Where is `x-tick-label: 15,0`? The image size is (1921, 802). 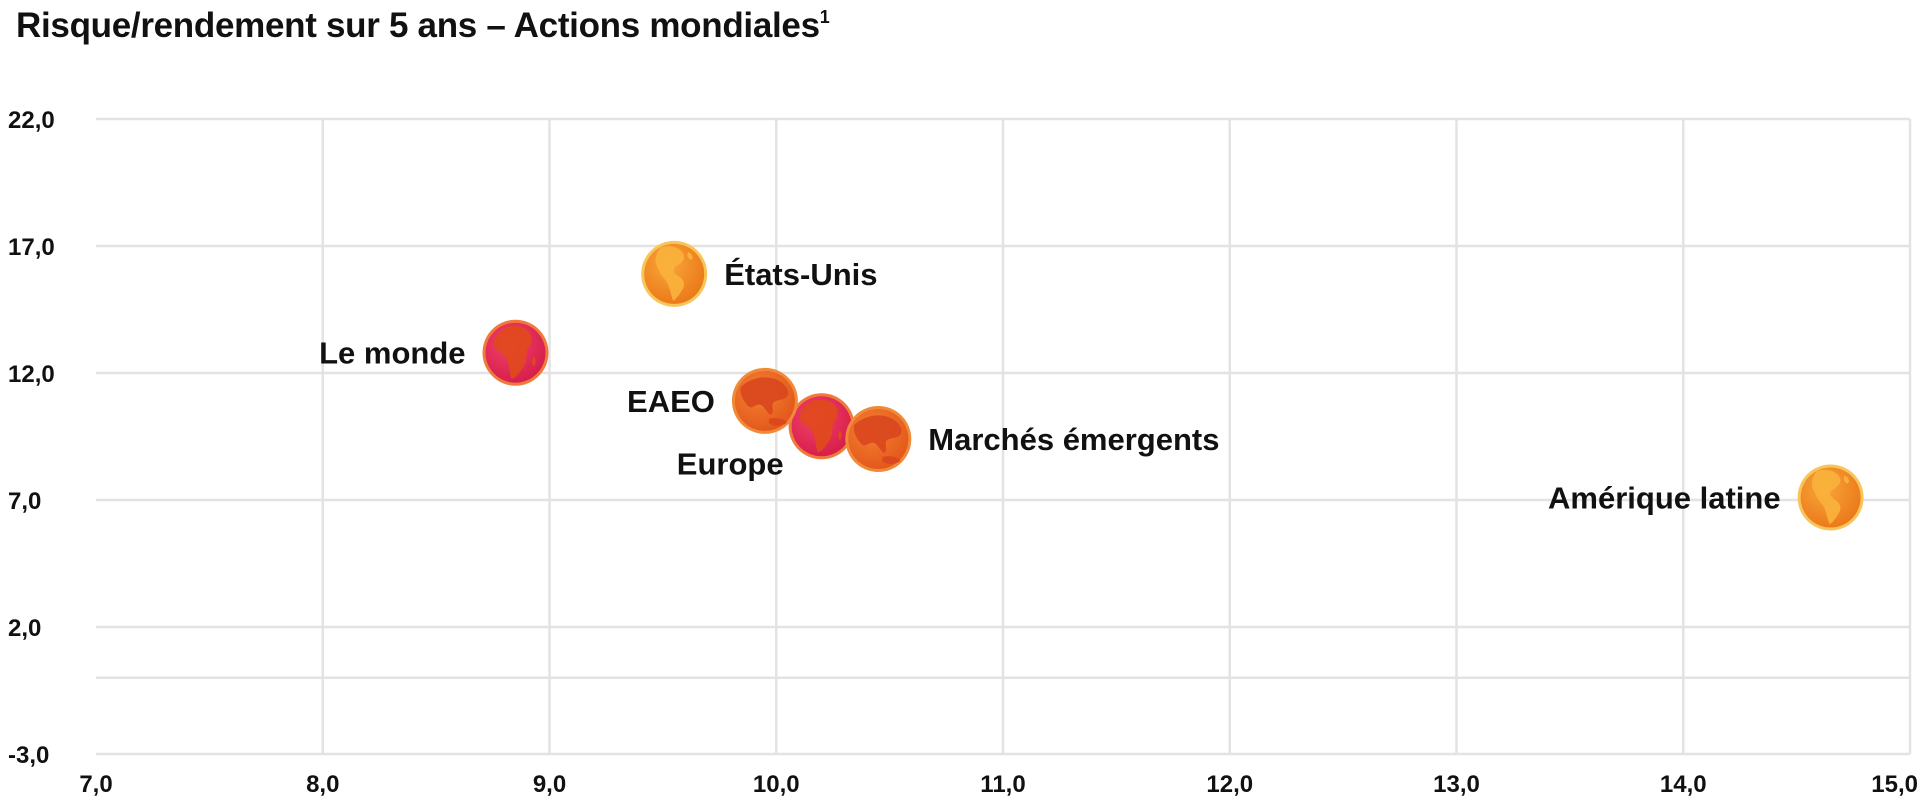 x-tick-label: 15,0 is located at coordinates (1894, 784).